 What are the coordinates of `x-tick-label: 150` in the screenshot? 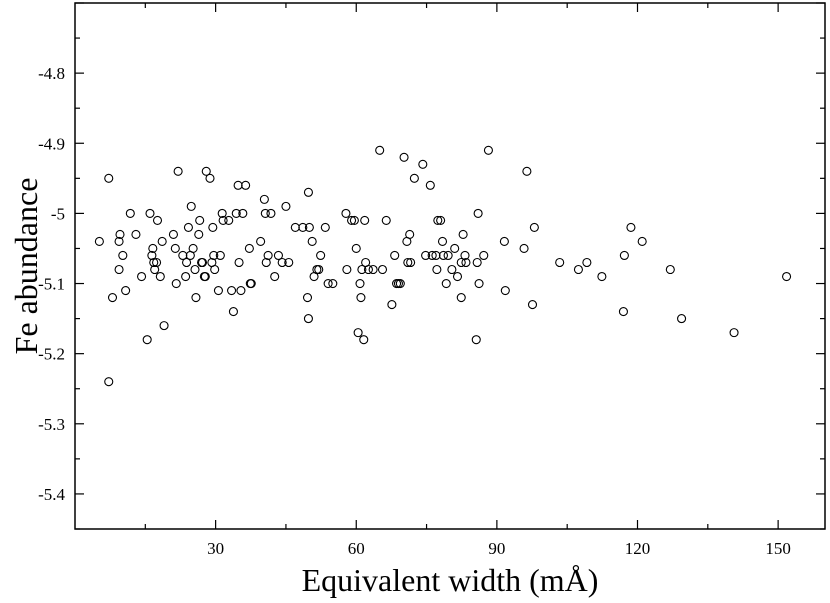 It's located at (778, 548).